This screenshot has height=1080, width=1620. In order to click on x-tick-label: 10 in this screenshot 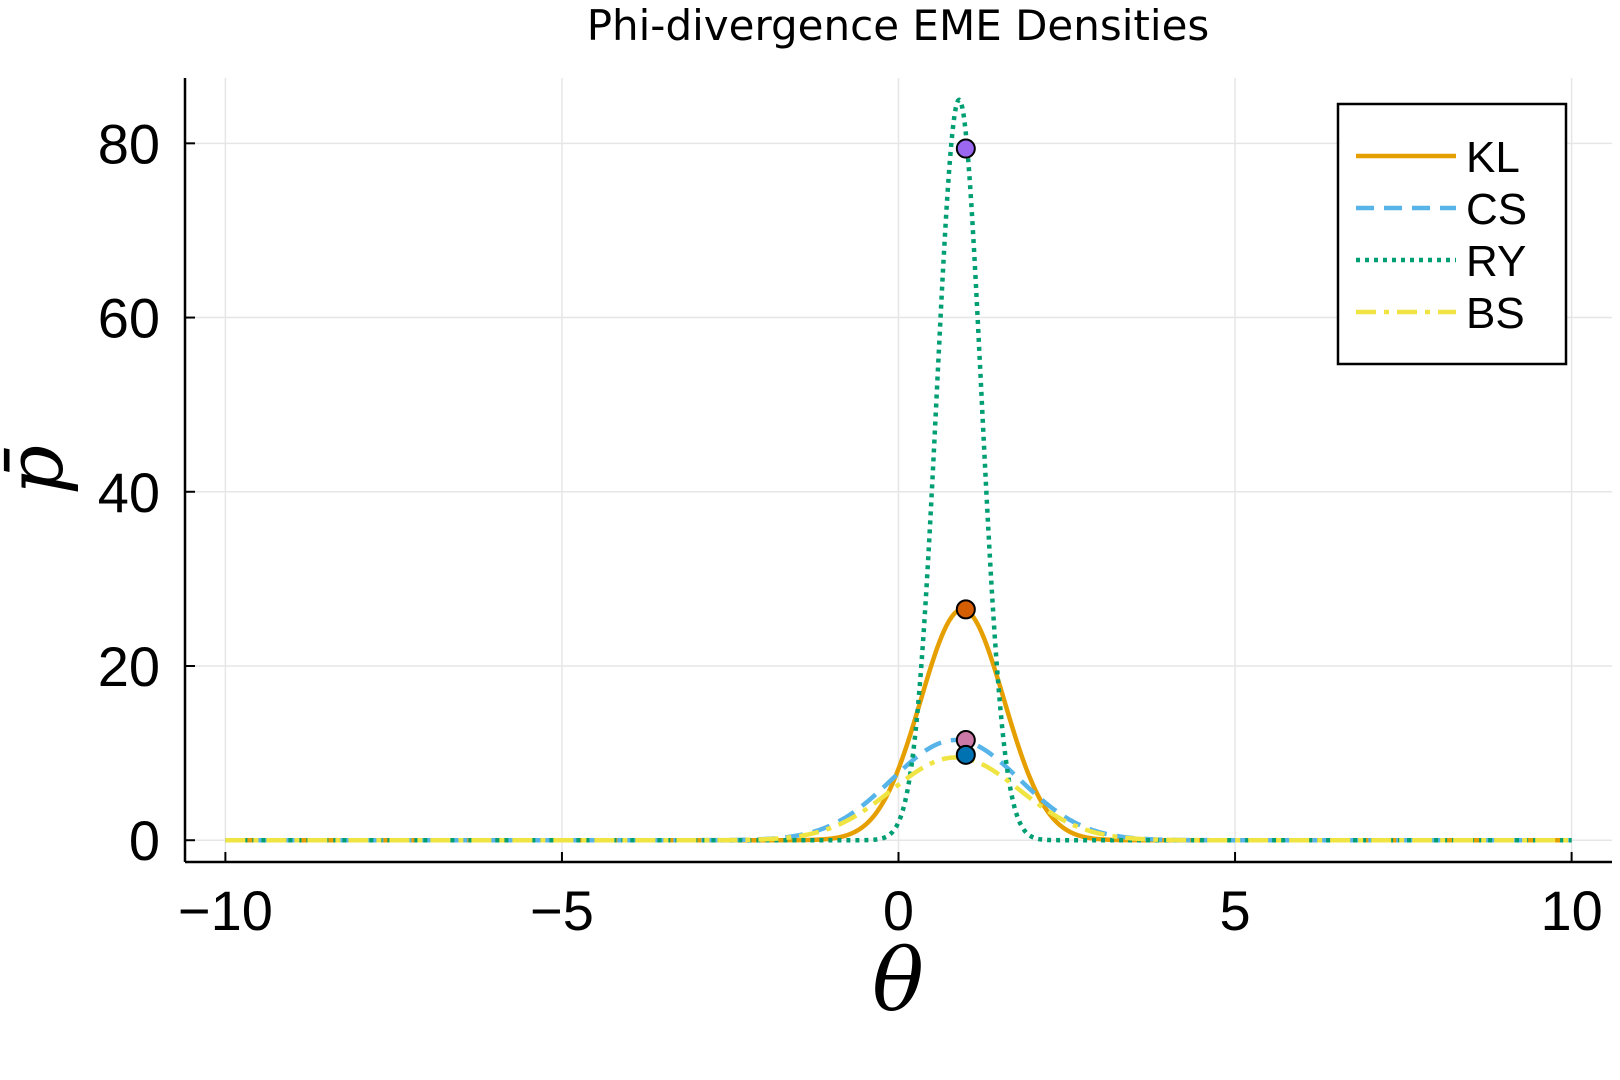, I will do `click(1571, 910)`.